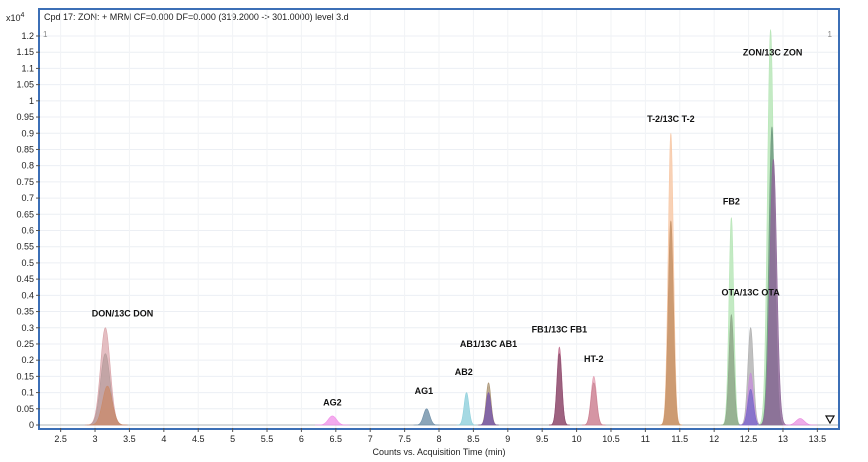 This screenshot has height=462, width=868. Describe the element at coordinates (577, 439) in the screenshot. I see `x-tick-label: 10` at that location.